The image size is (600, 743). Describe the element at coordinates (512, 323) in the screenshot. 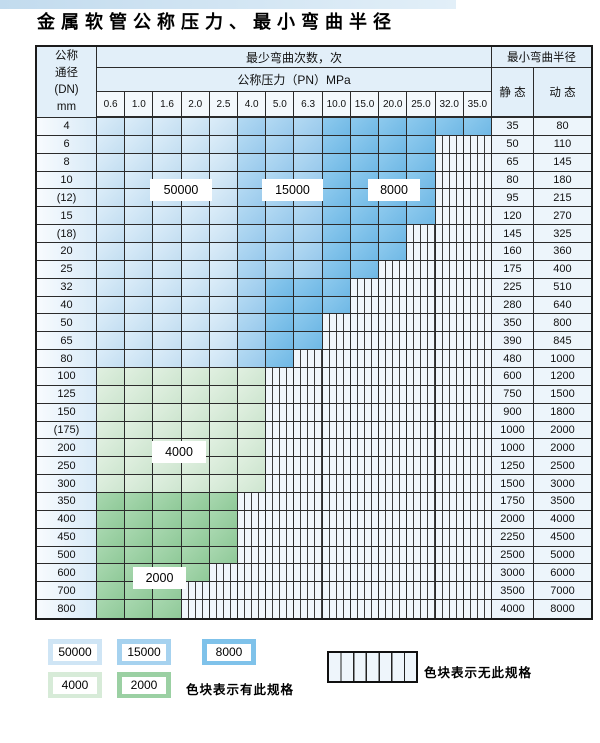

I see `static-value-cell: 350` at that location.